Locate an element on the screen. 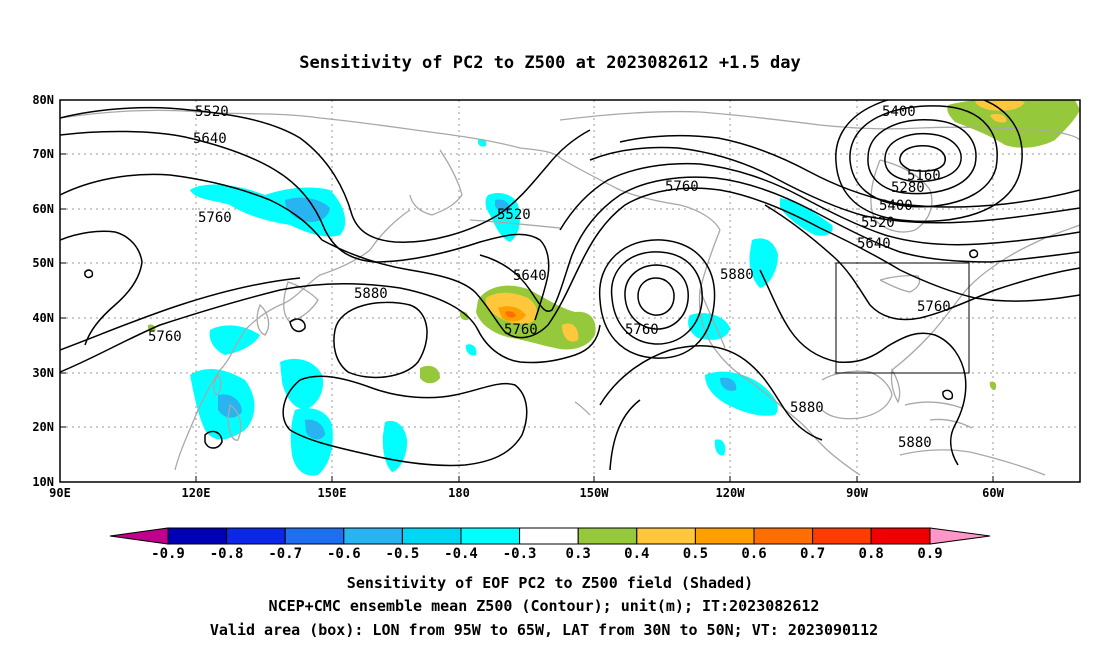 The width and height of the screenshot is (1100, 650). shade-neg-mexico-s-core is located at coordinates (728, 384).